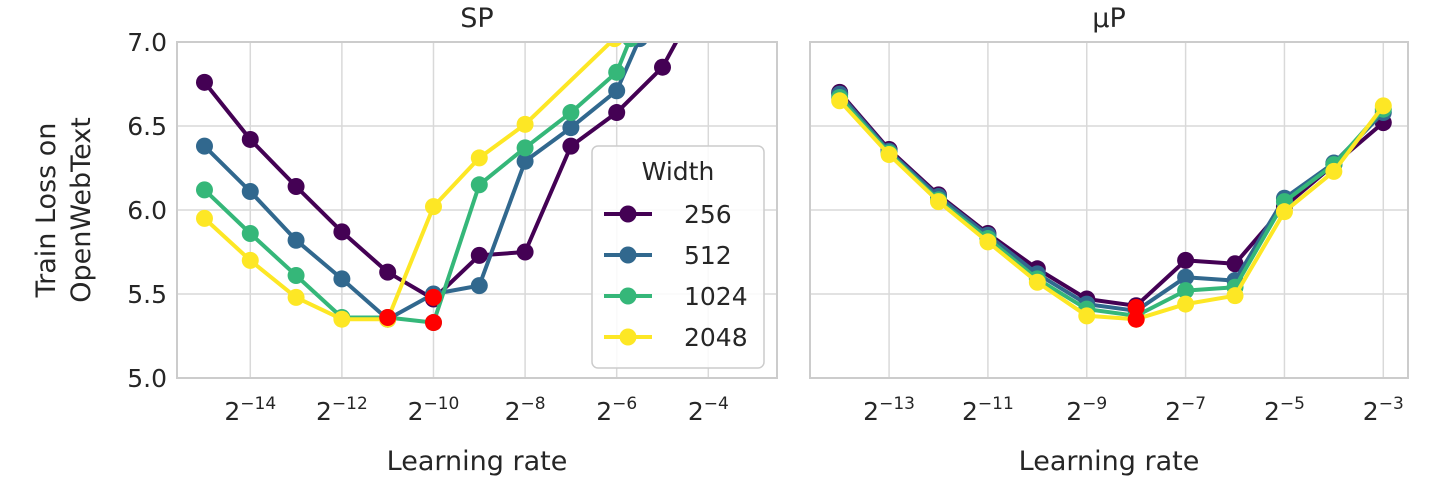  What do you see at coordinates (1086, 410) in the screenshot?
I see `x-tick-label: 2−9` at bounding box center [1086, 410].